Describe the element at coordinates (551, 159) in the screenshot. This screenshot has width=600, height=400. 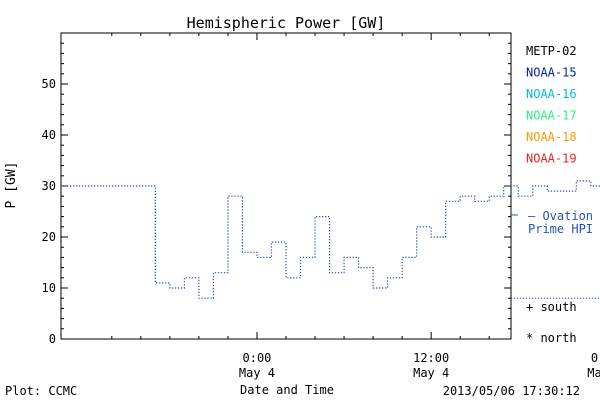
I see `legend-entry: NOAA-19` at that location.